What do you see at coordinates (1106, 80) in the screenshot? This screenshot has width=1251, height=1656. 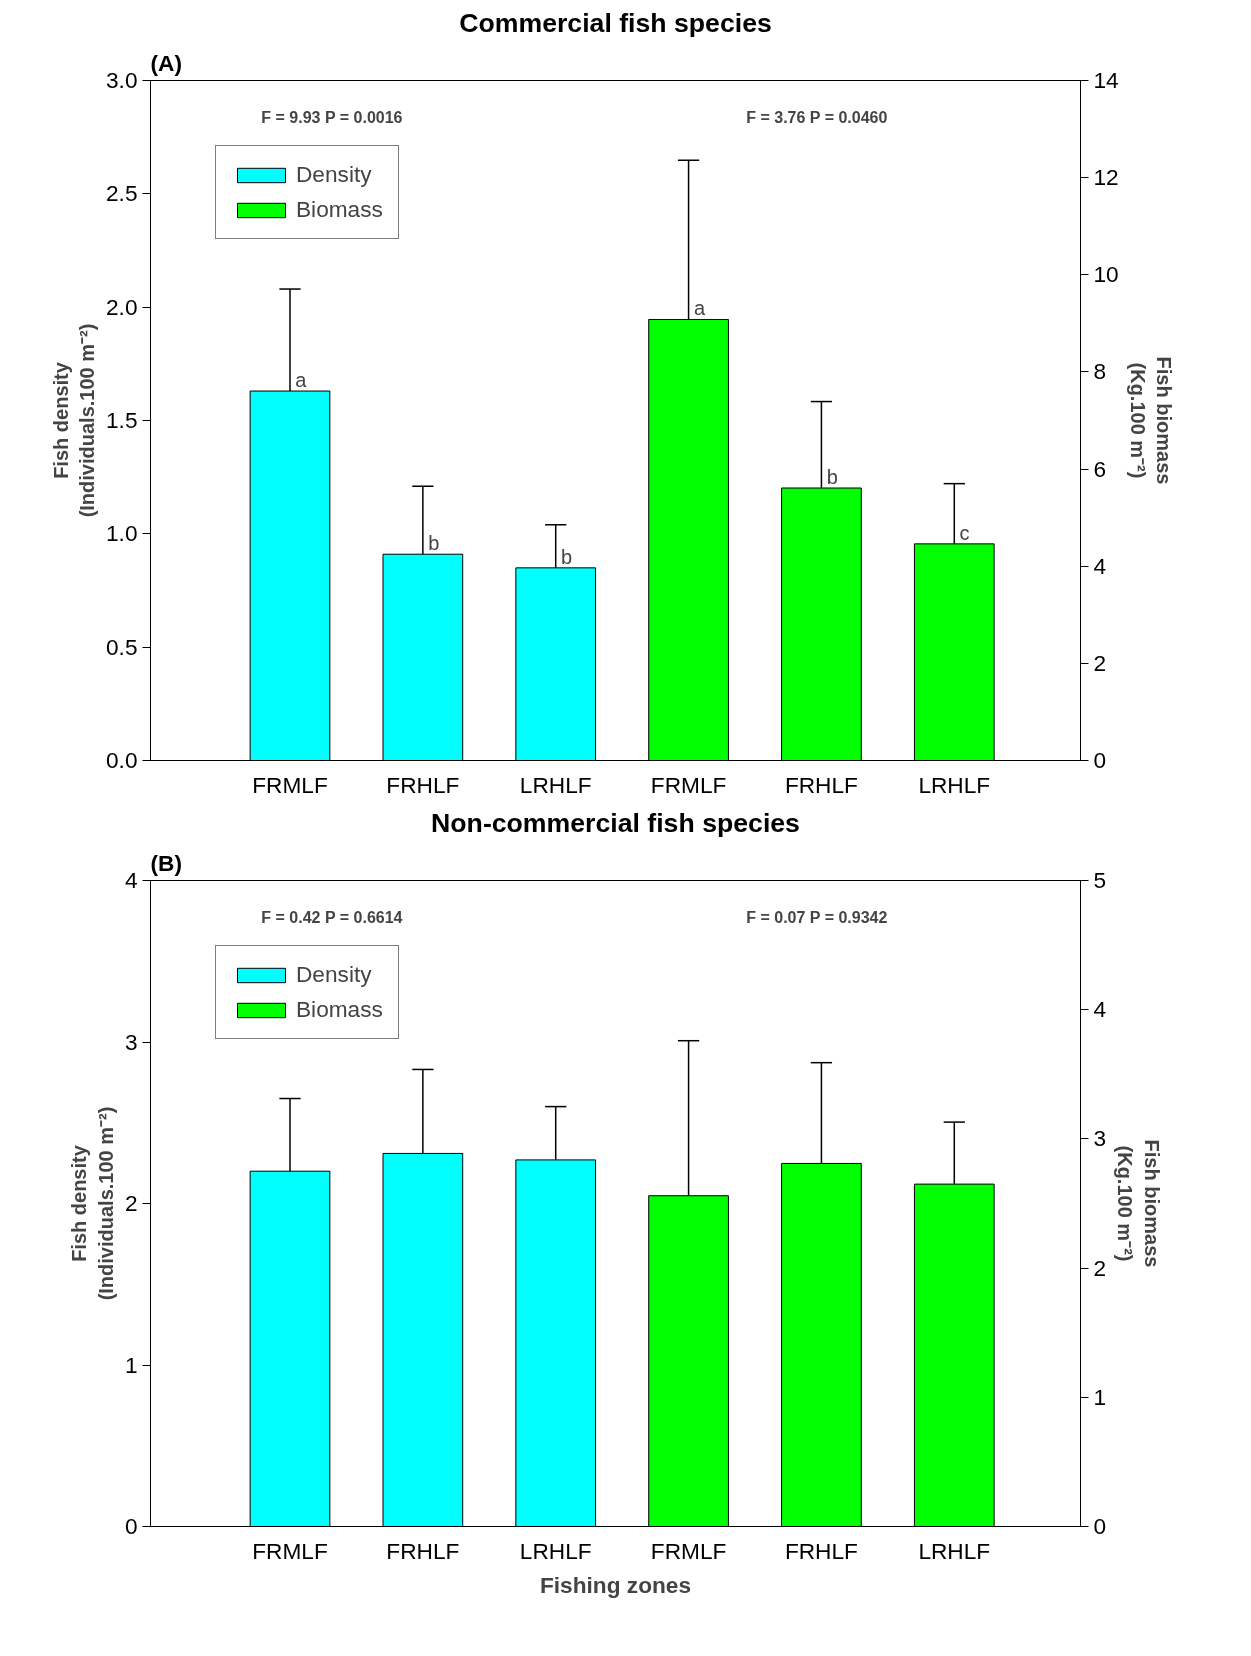 I see `y2-tick-label: 14` at bounding box center [1106, 80].